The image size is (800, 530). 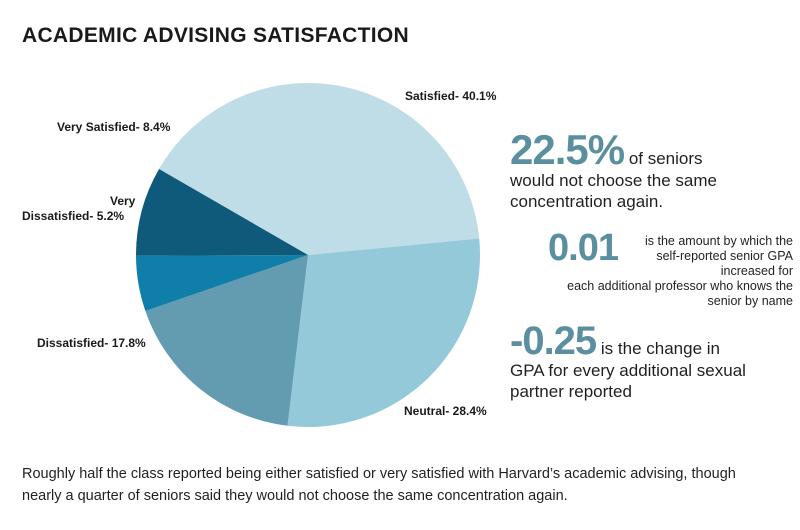 What do you see at coordinates (91, 343) in the screenshot?
I see `slice-label-dissatisfied: Dissatisfied- 17.8%` at bounding box center [91, 343].